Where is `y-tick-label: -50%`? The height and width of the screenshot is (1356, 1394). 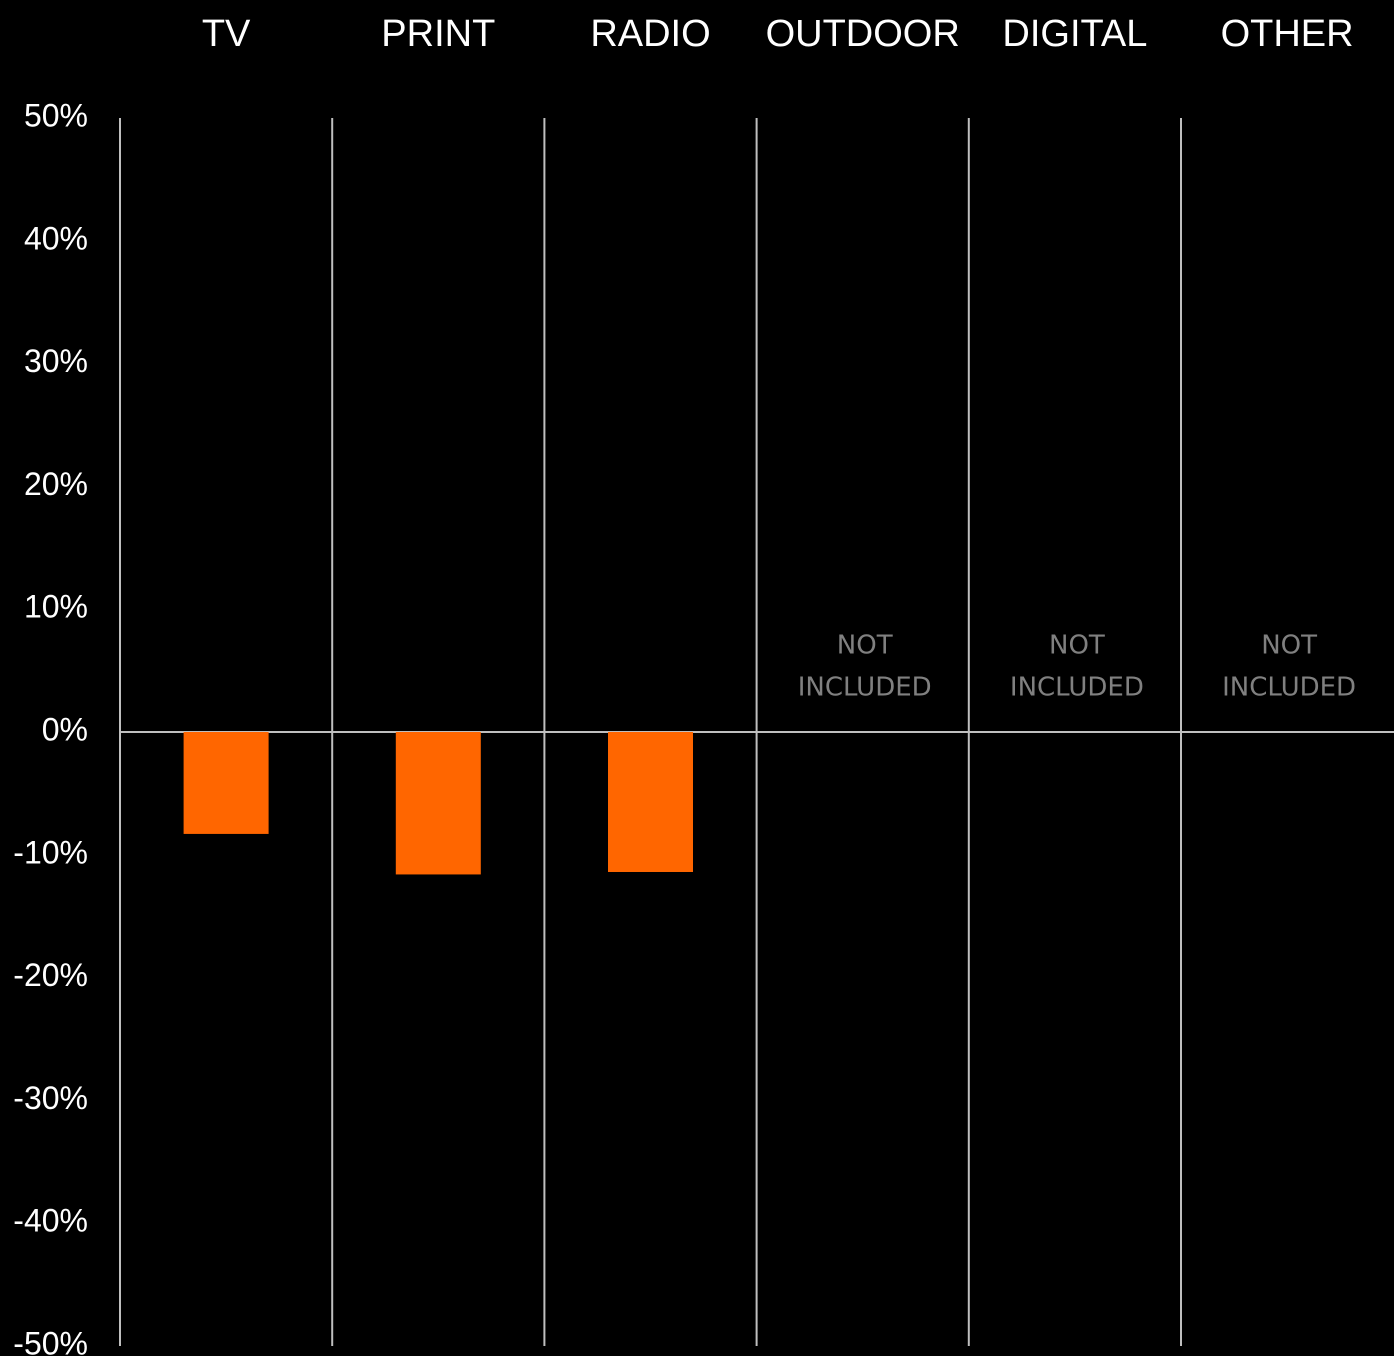 y-tick-label: -50% is located at coordinates (50, 1340).